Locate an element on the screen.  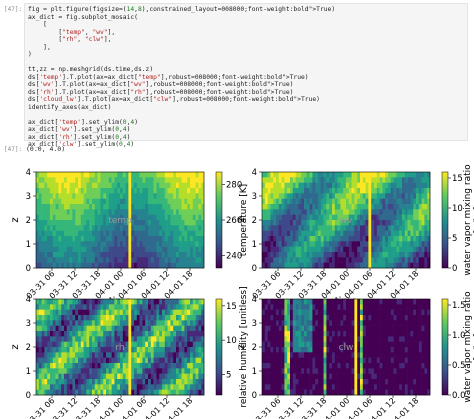
y-tick-label: 4 is located at coordinates (254, 173).